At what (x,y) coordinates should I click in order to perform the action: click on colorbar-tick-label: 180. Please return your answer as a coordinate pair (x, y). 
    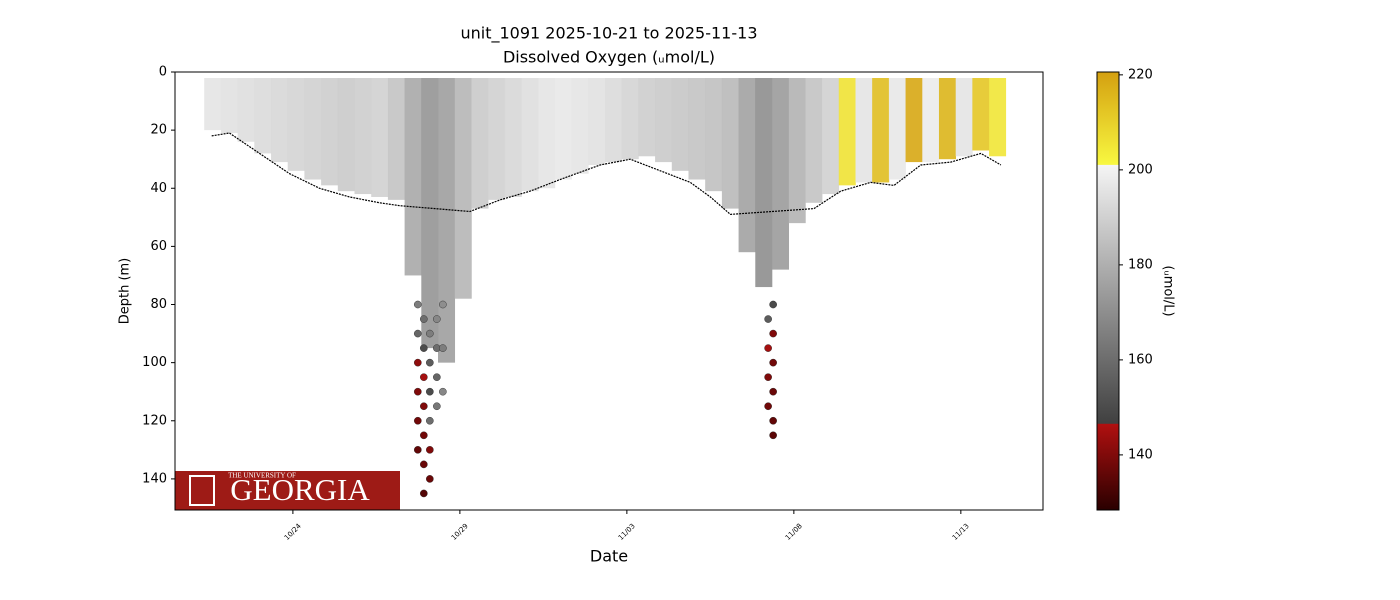
    Looking at the image, I should click on (1140, 264).